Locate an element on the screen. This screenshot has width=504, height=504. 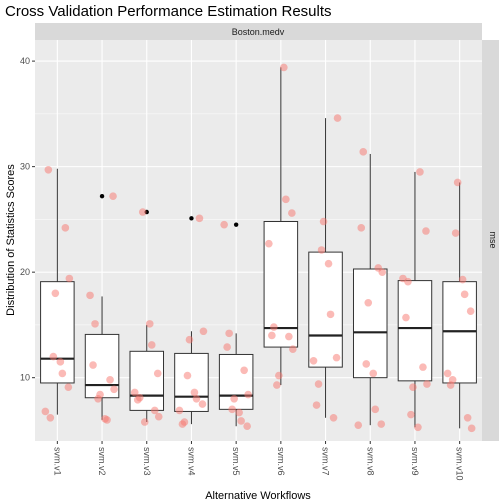
x-tick-label: svm.v10 is located at coordinates (460, 464).